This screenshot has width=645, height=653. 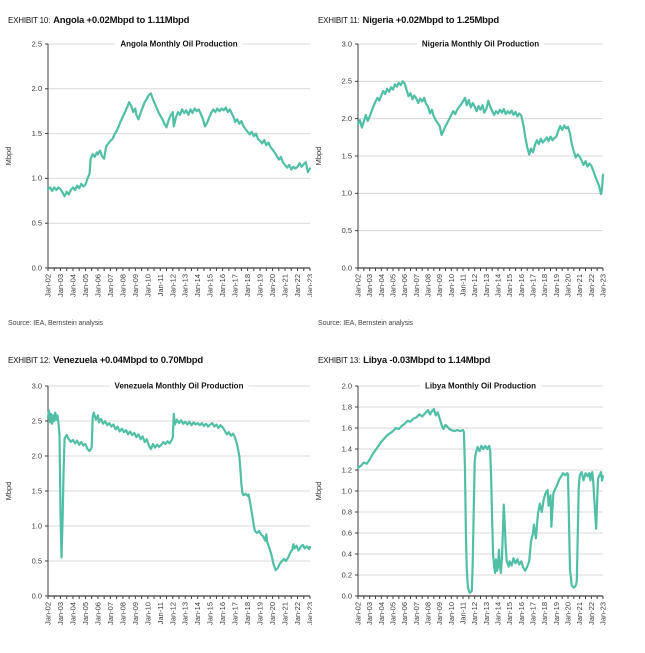 What do you see at coordinates (347, 118) in the screenshot?
I see `svg-text: 2.0` at bounding box center [347, 118].